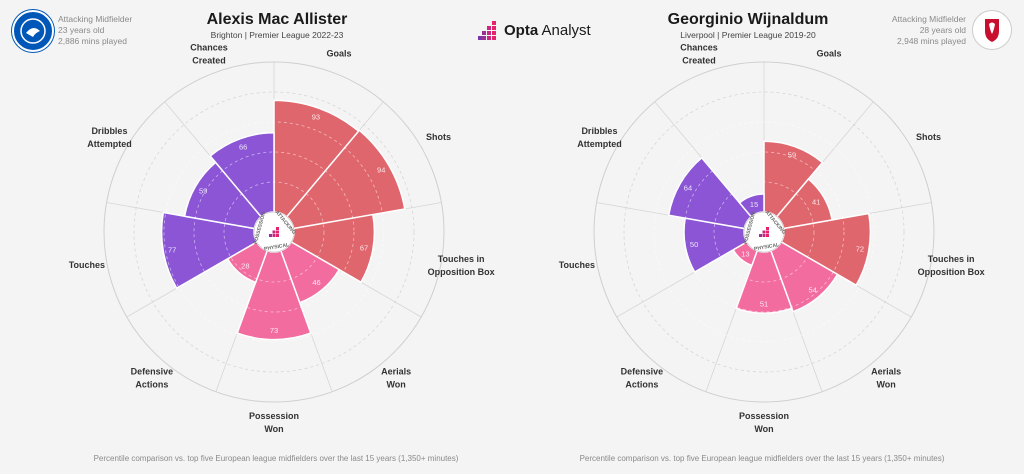 This screenshot has height=474, width=1024. What do you see at coordinates (172, 249) in the screenshot?
I see `value-label-touches: 77` at bounding box center [172, 249].